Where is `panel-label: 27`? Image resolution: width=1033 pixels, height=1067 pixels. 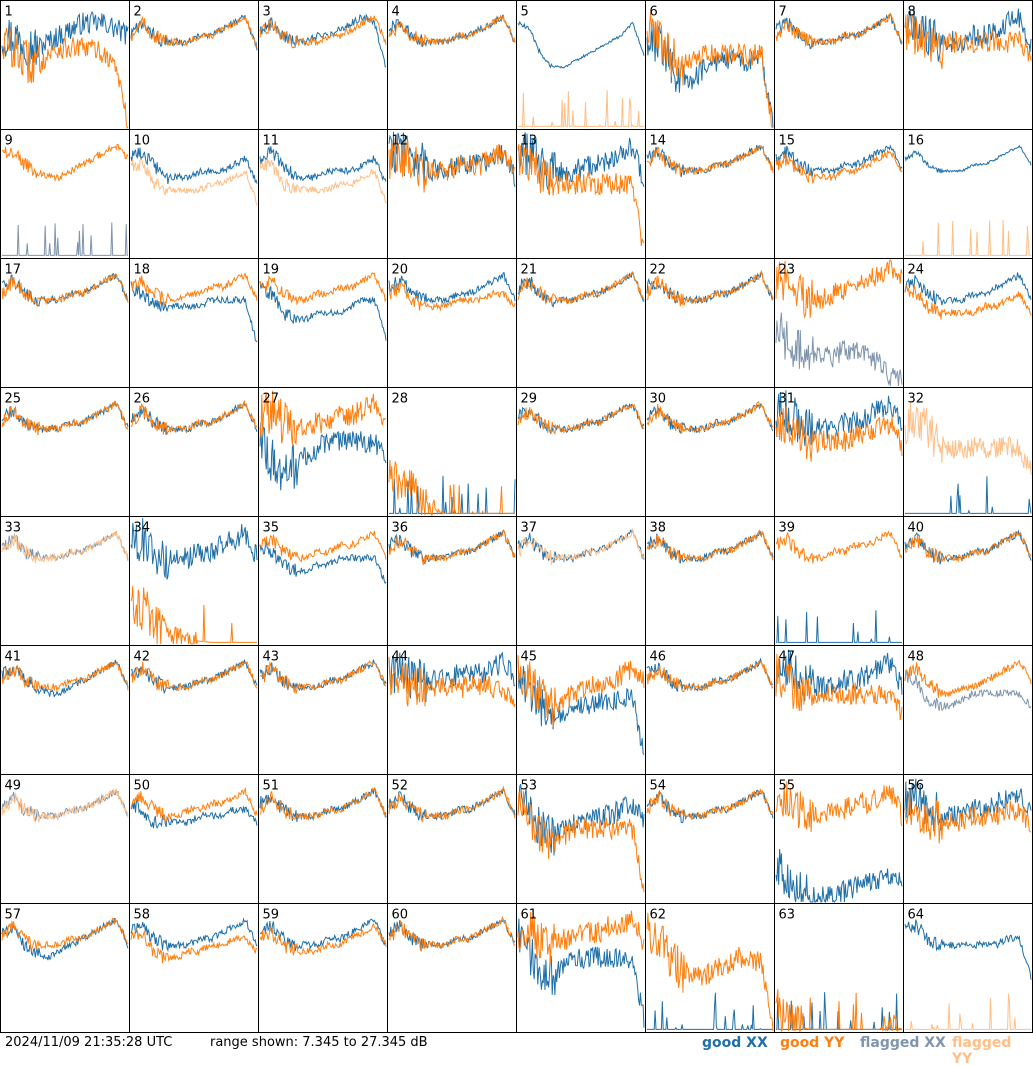
panel-label: 27 is located at coordinates (271, 399).